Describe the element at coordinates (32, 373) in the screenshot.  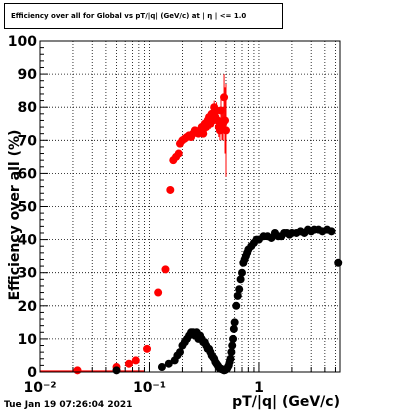
I see `y-tick-label: 0` at that location.